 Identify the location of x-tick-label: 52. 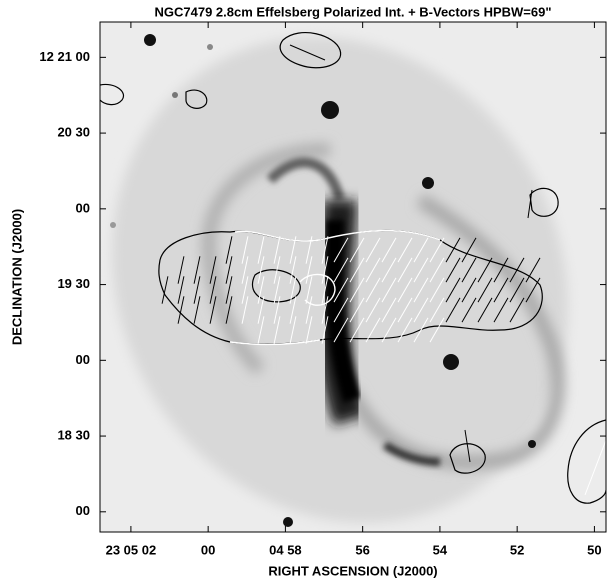
(517, 549).